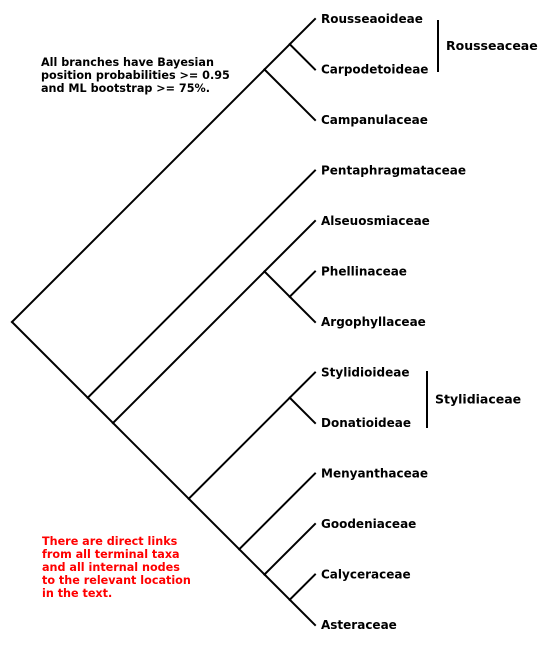 This screenshot has height=650, width=553. What do you see at coordinates (290, 246) in the screenshot?
I see `branch-alseuosmiaceae` at bounding box center [290, 246].